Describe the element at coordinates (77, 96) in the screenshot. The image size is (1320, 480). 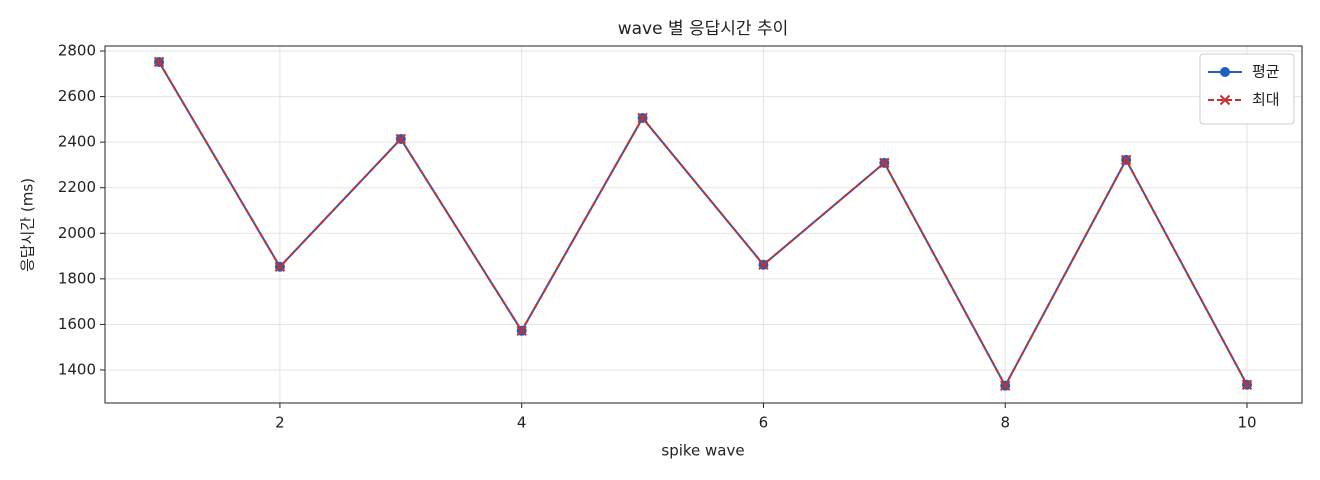
I see `y-tick-label: 2600` at that location.